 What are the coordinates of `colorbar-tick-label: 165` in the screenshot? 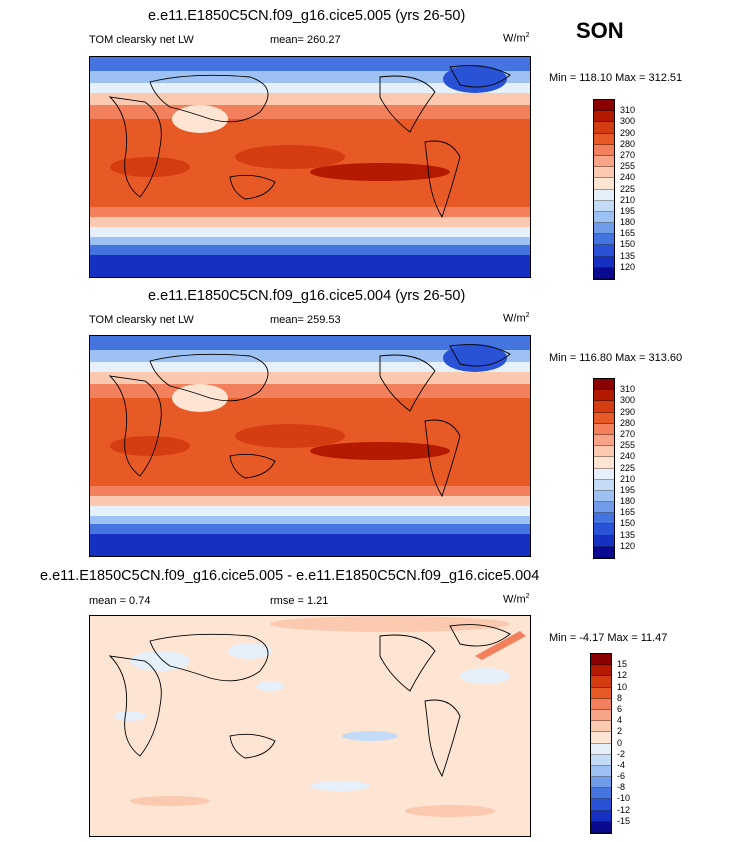 It's located at (628, 233).